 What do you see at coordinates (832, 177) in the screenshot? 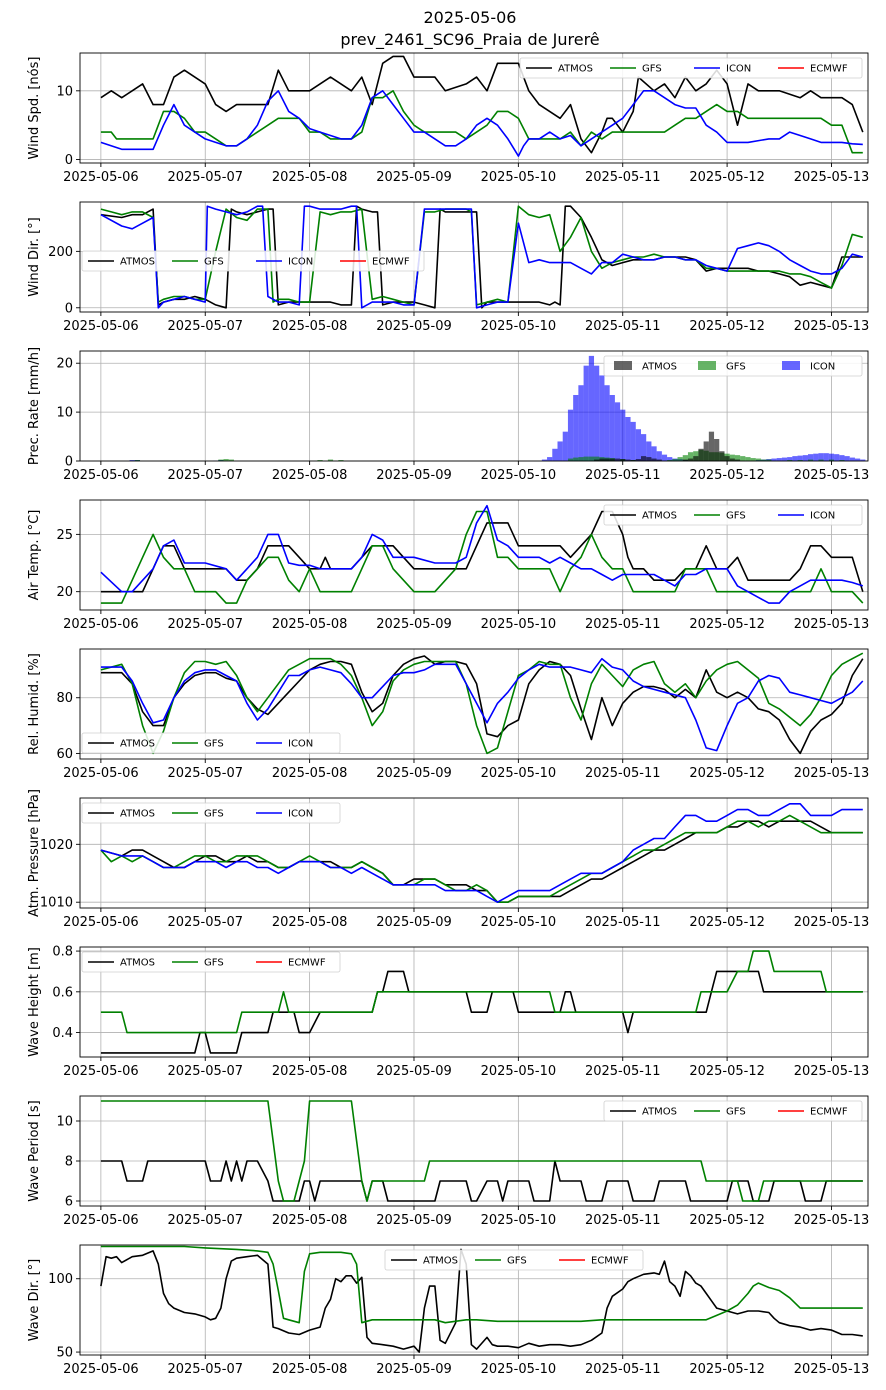
I see `panel-1-xtick-label: 2025-05-13` at bounding box center [832, 177].